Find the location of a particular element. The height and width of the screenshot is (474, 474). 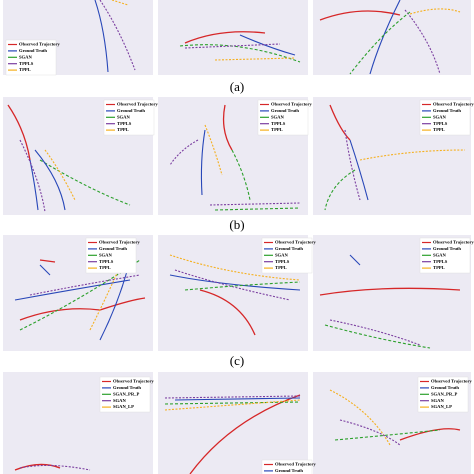

caption: (a) is located at coordinates (237, 86).